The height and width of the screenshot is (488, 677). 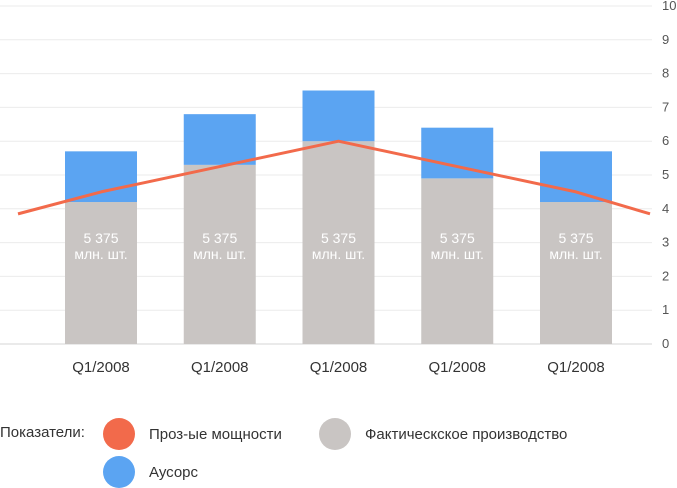 I want to click on legend-swatch-outsource, so click(x=119, y=472).